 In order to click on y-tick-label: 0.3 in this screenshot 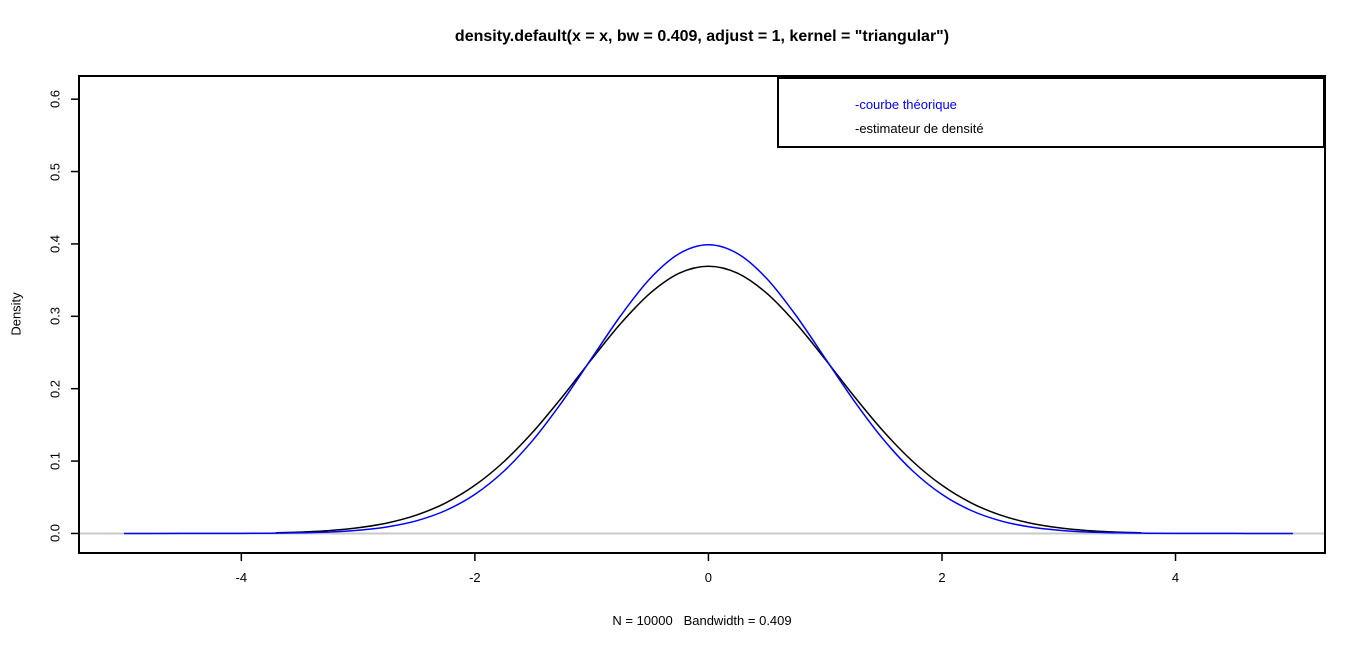, I will do `click(55, 316)`.